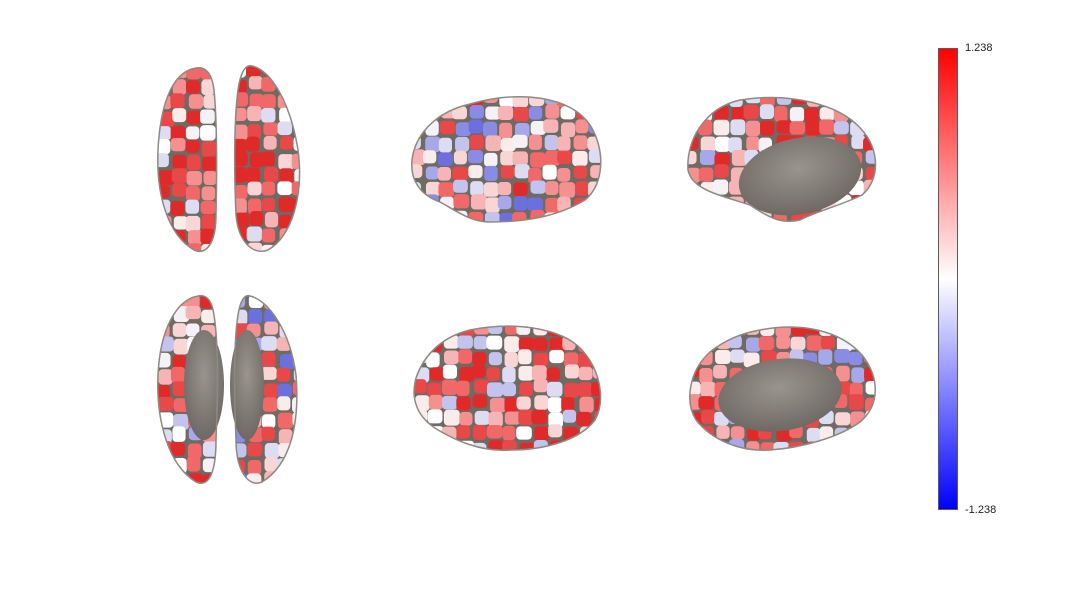 The image size is (1074, 593). I want to click on medial-wall-top-right, so click(800, 176).